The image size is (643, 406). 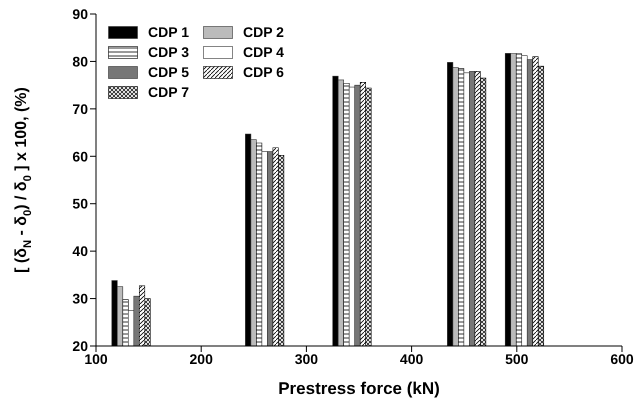 What do you see at coordinates (80, 14) in the screenshot?
I see `y-tick-label: 90` at bounding box center [80, 14].